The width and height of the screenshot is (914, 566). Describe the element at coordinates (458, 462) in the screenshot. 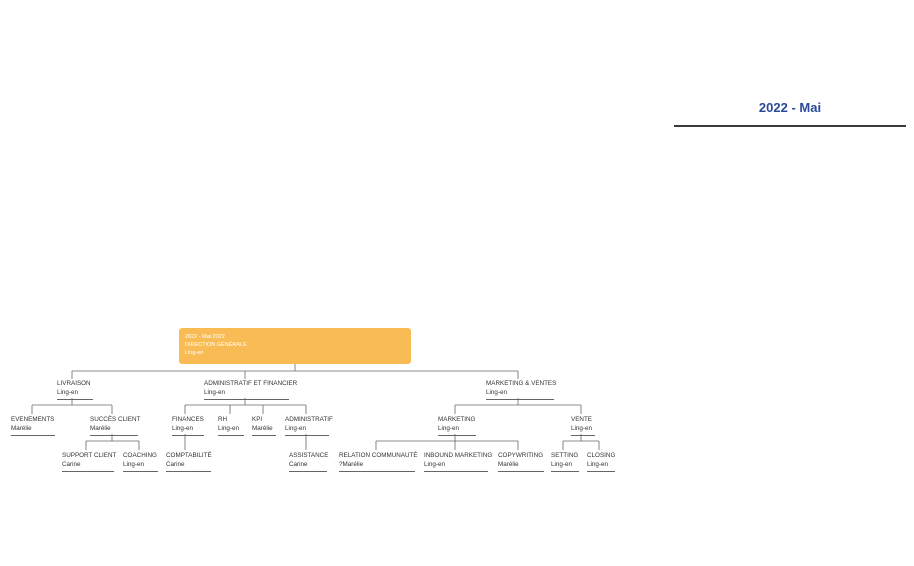

I see `node-inbound-marketing: INBOUND MARKETING Ling-en` at that location.